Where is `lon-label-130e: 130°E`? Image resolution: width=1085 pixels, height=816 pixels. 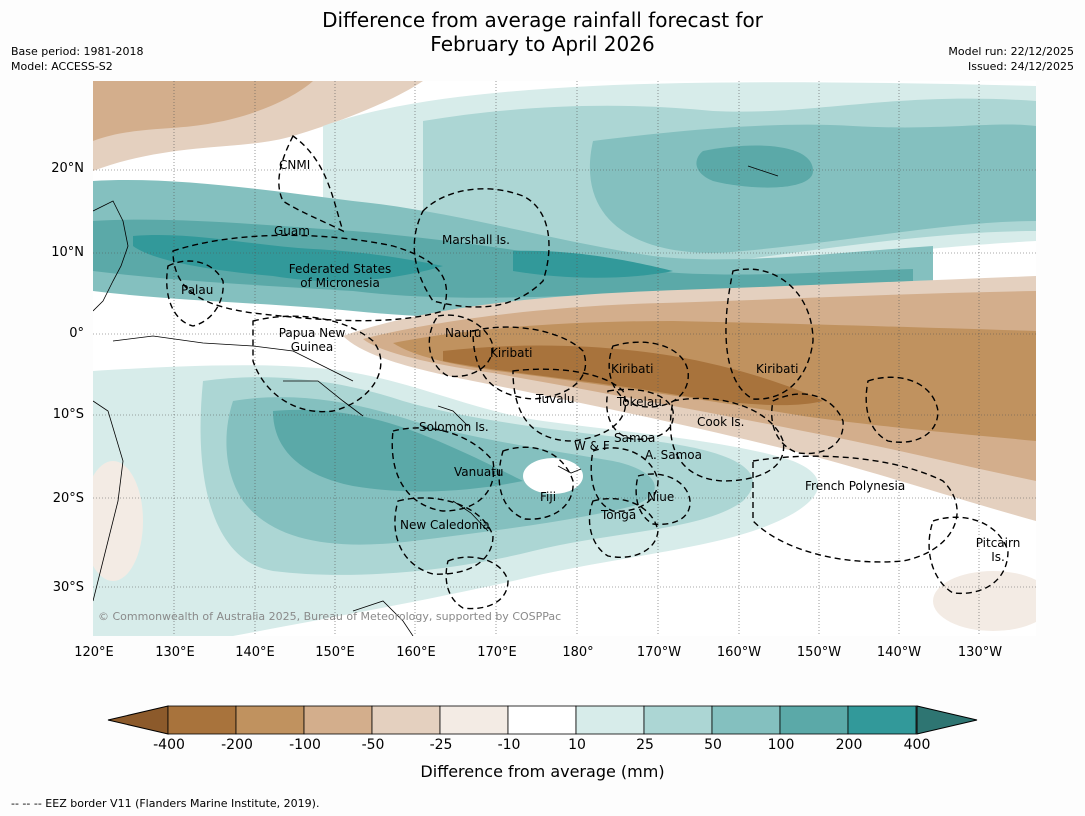
lon-label-130e: 130°E is located at coordinates (175, 652).